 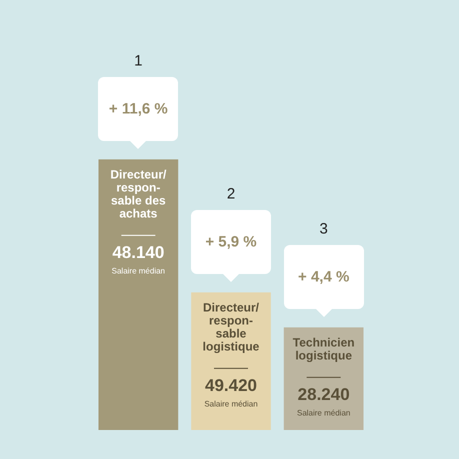 What do you see at coordinates (324, 394) in the screenshot?
I see `annotation: 28.240` at bounding box center [324, 394].